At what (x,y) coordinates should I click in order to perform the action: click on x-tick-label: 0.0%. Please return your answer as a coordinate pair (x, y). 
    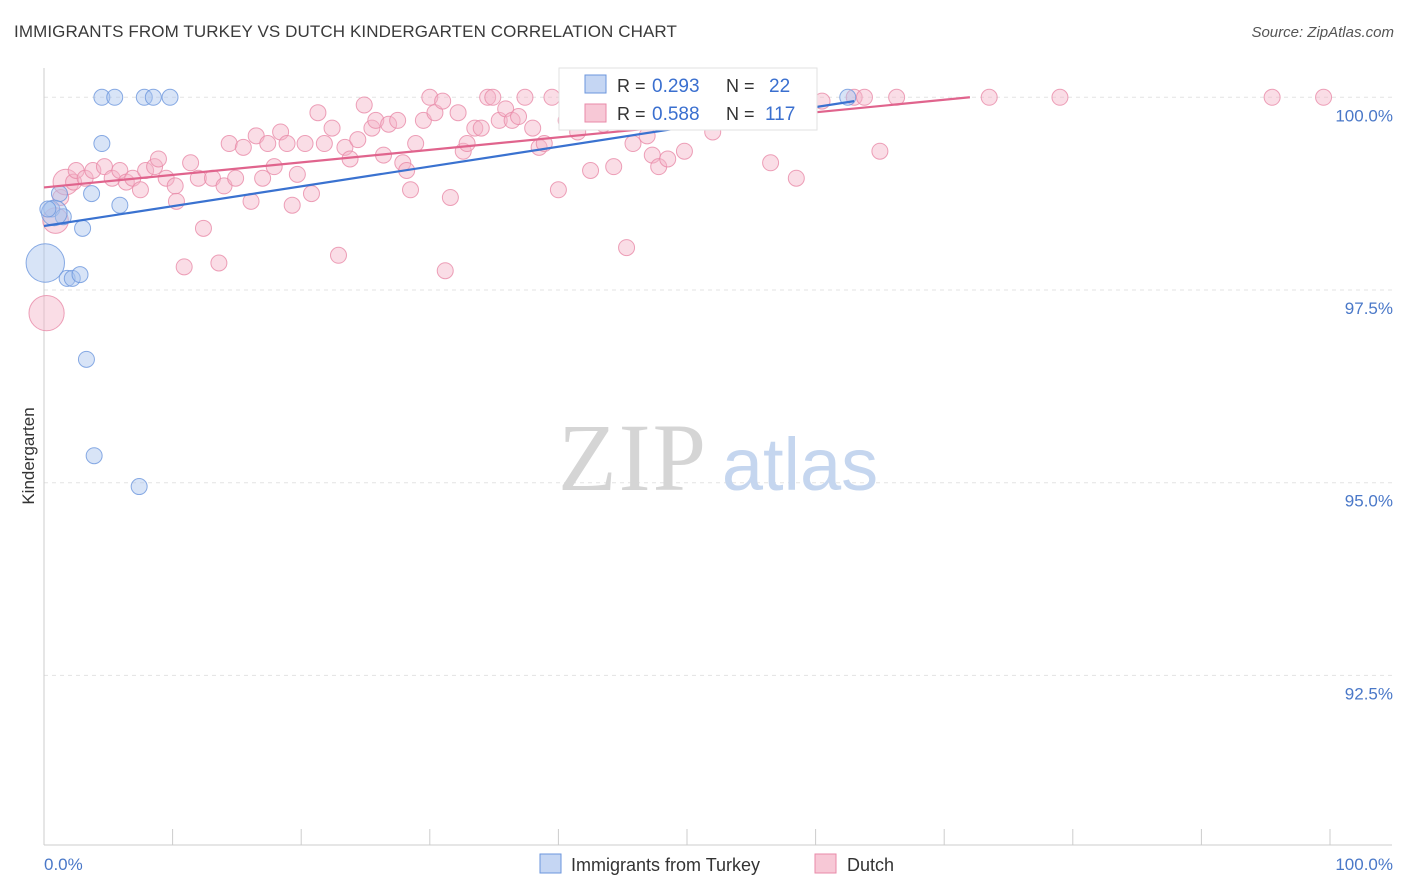
    Looking at the image, I should click on (63, 864).